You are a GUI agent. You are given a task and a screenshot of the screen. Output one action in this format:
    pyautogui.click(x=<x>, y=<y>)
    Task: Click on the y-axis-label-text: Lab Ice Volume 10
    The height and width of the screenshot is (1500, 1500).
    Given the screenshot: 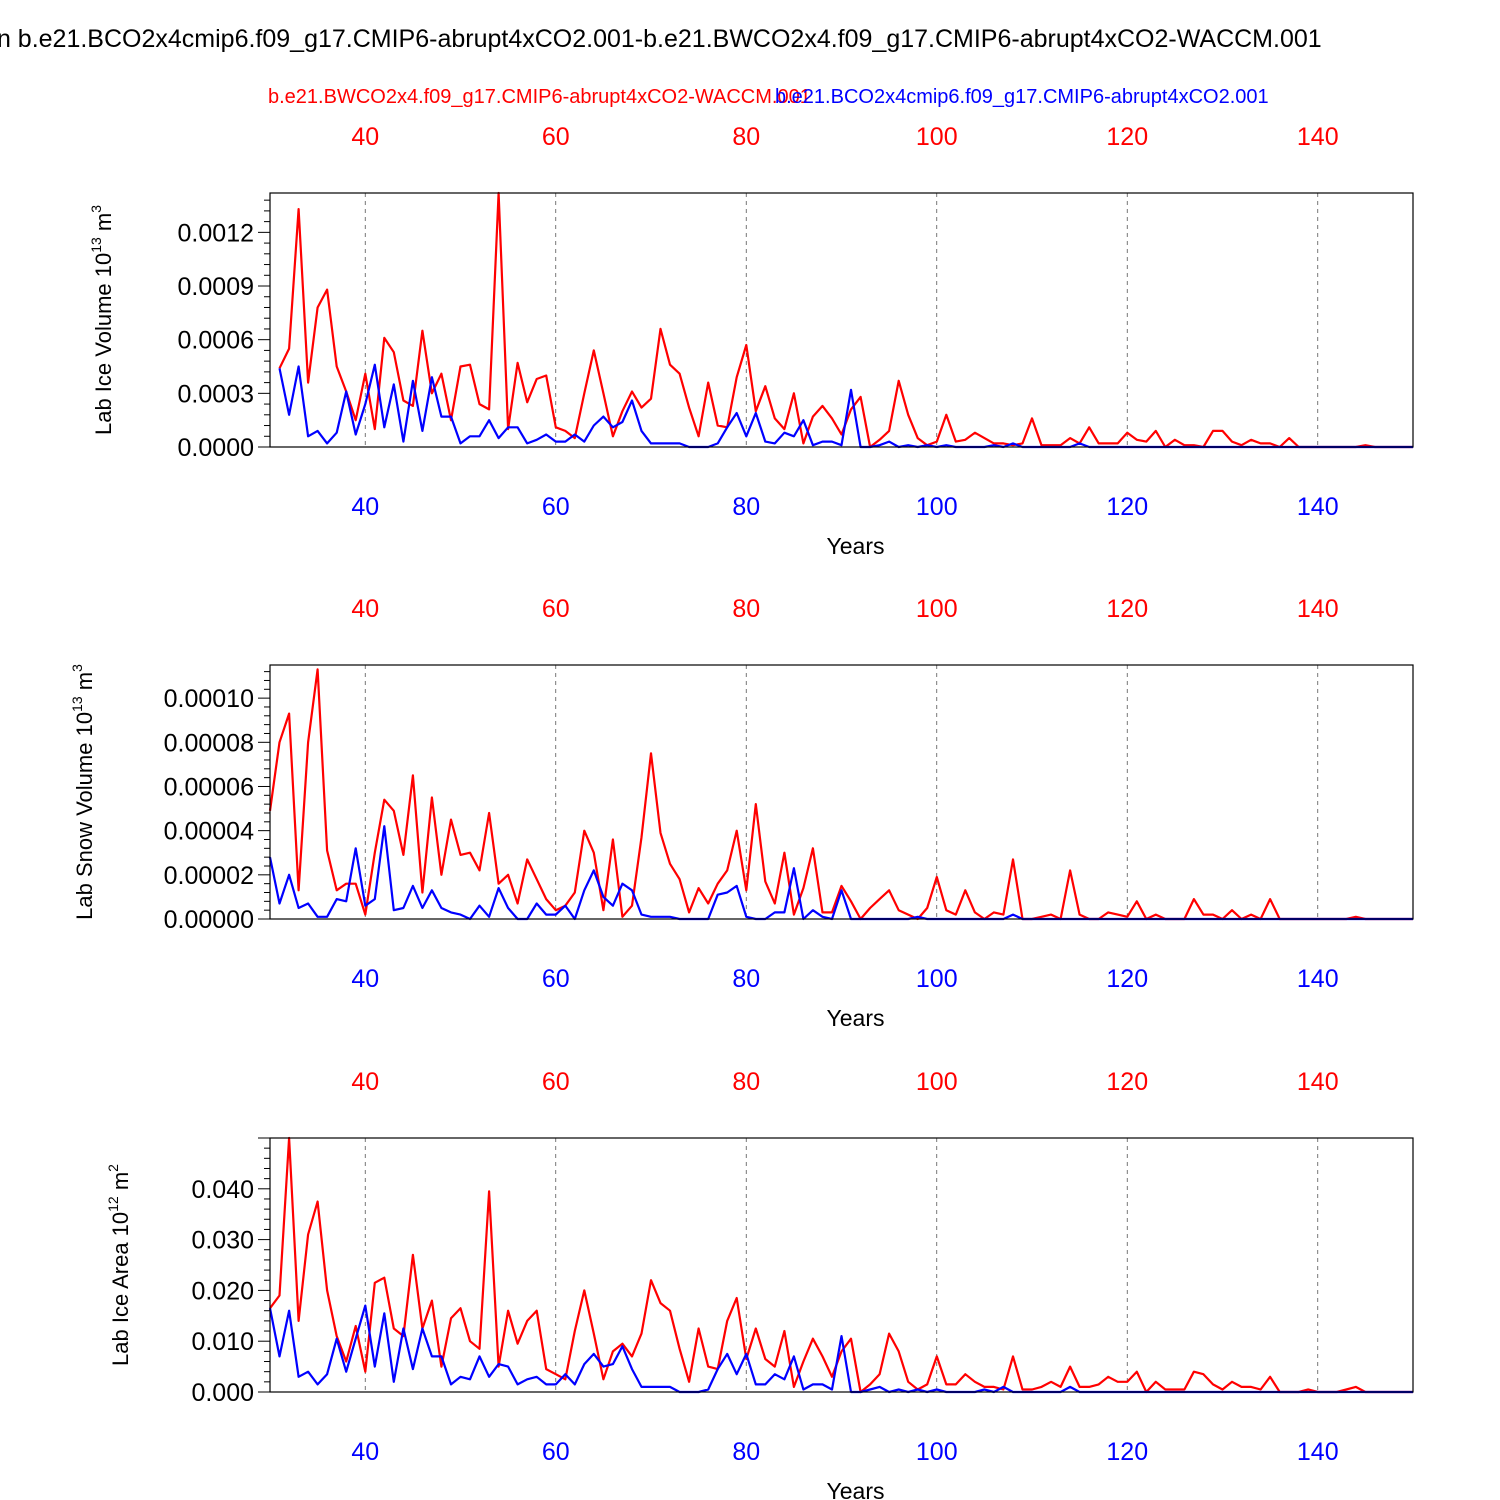 What is the action you would take?
    pyautogui.click(x=103, y=344)
    